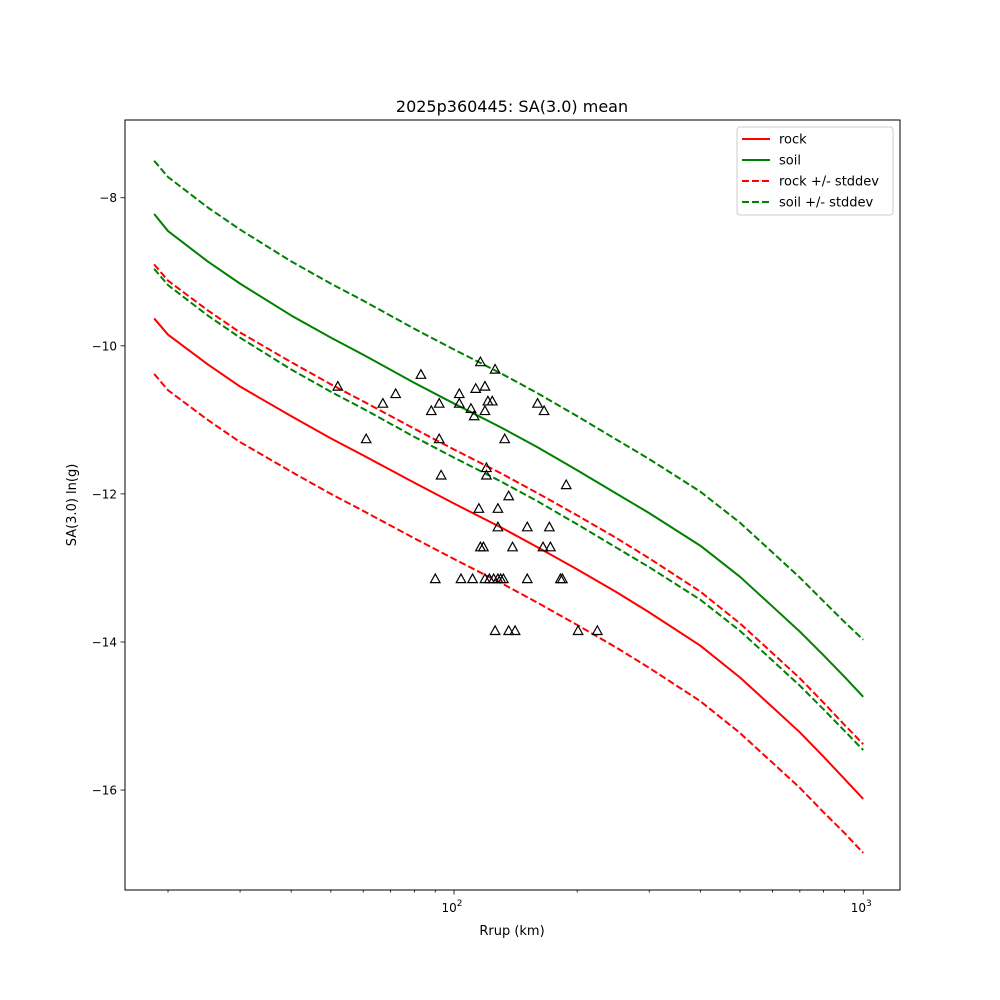  I want to click on y-axis: −8 −10 −12 −14 −16, so click(108, 494).